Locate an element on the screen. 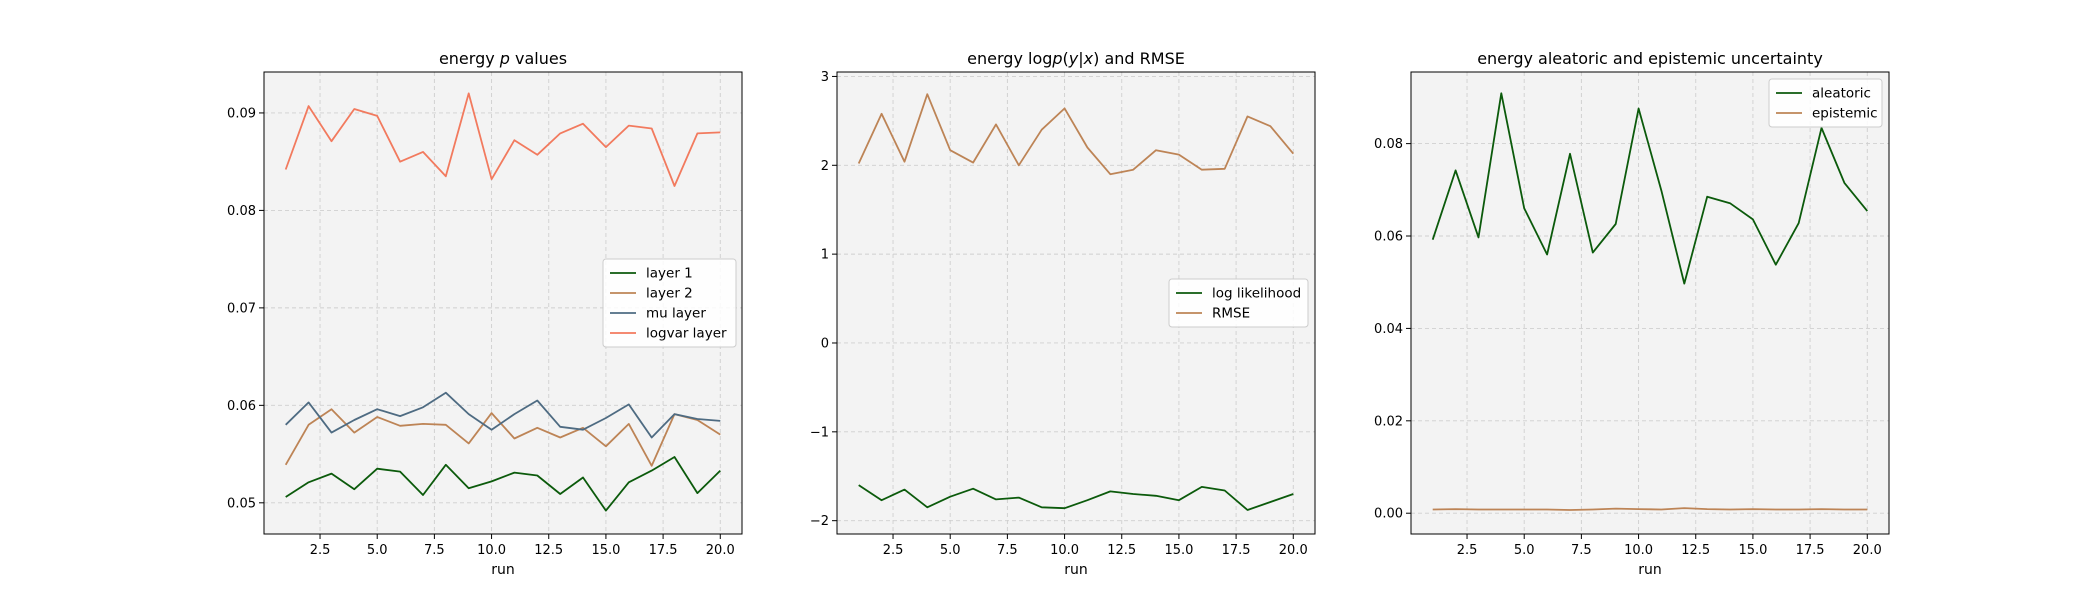 The height and width of the screenshot is (600, 2100). series-line-epistemic is located at coordinates (1650, 509).